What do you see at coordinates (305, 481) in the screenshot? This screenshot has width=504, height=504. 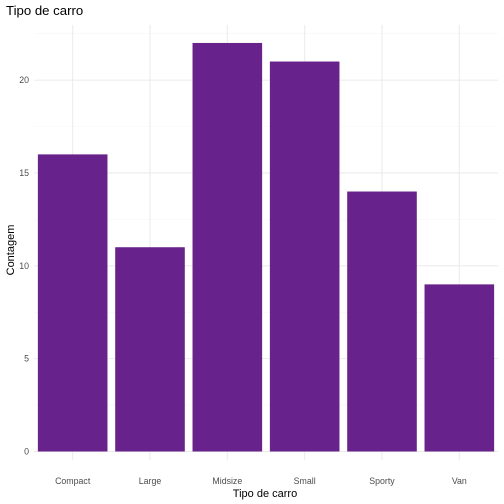 I see `x-tick-label: Small` at bounding box center [305, 481].